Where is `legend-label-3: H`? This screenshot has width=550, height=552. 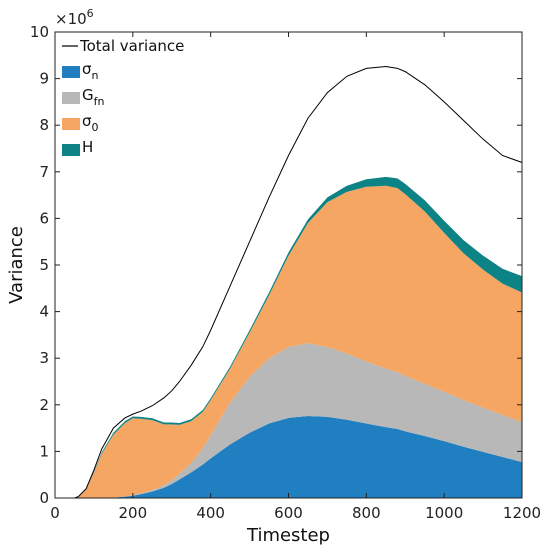 legend-label-3: H is located at coordinates (87, 147).